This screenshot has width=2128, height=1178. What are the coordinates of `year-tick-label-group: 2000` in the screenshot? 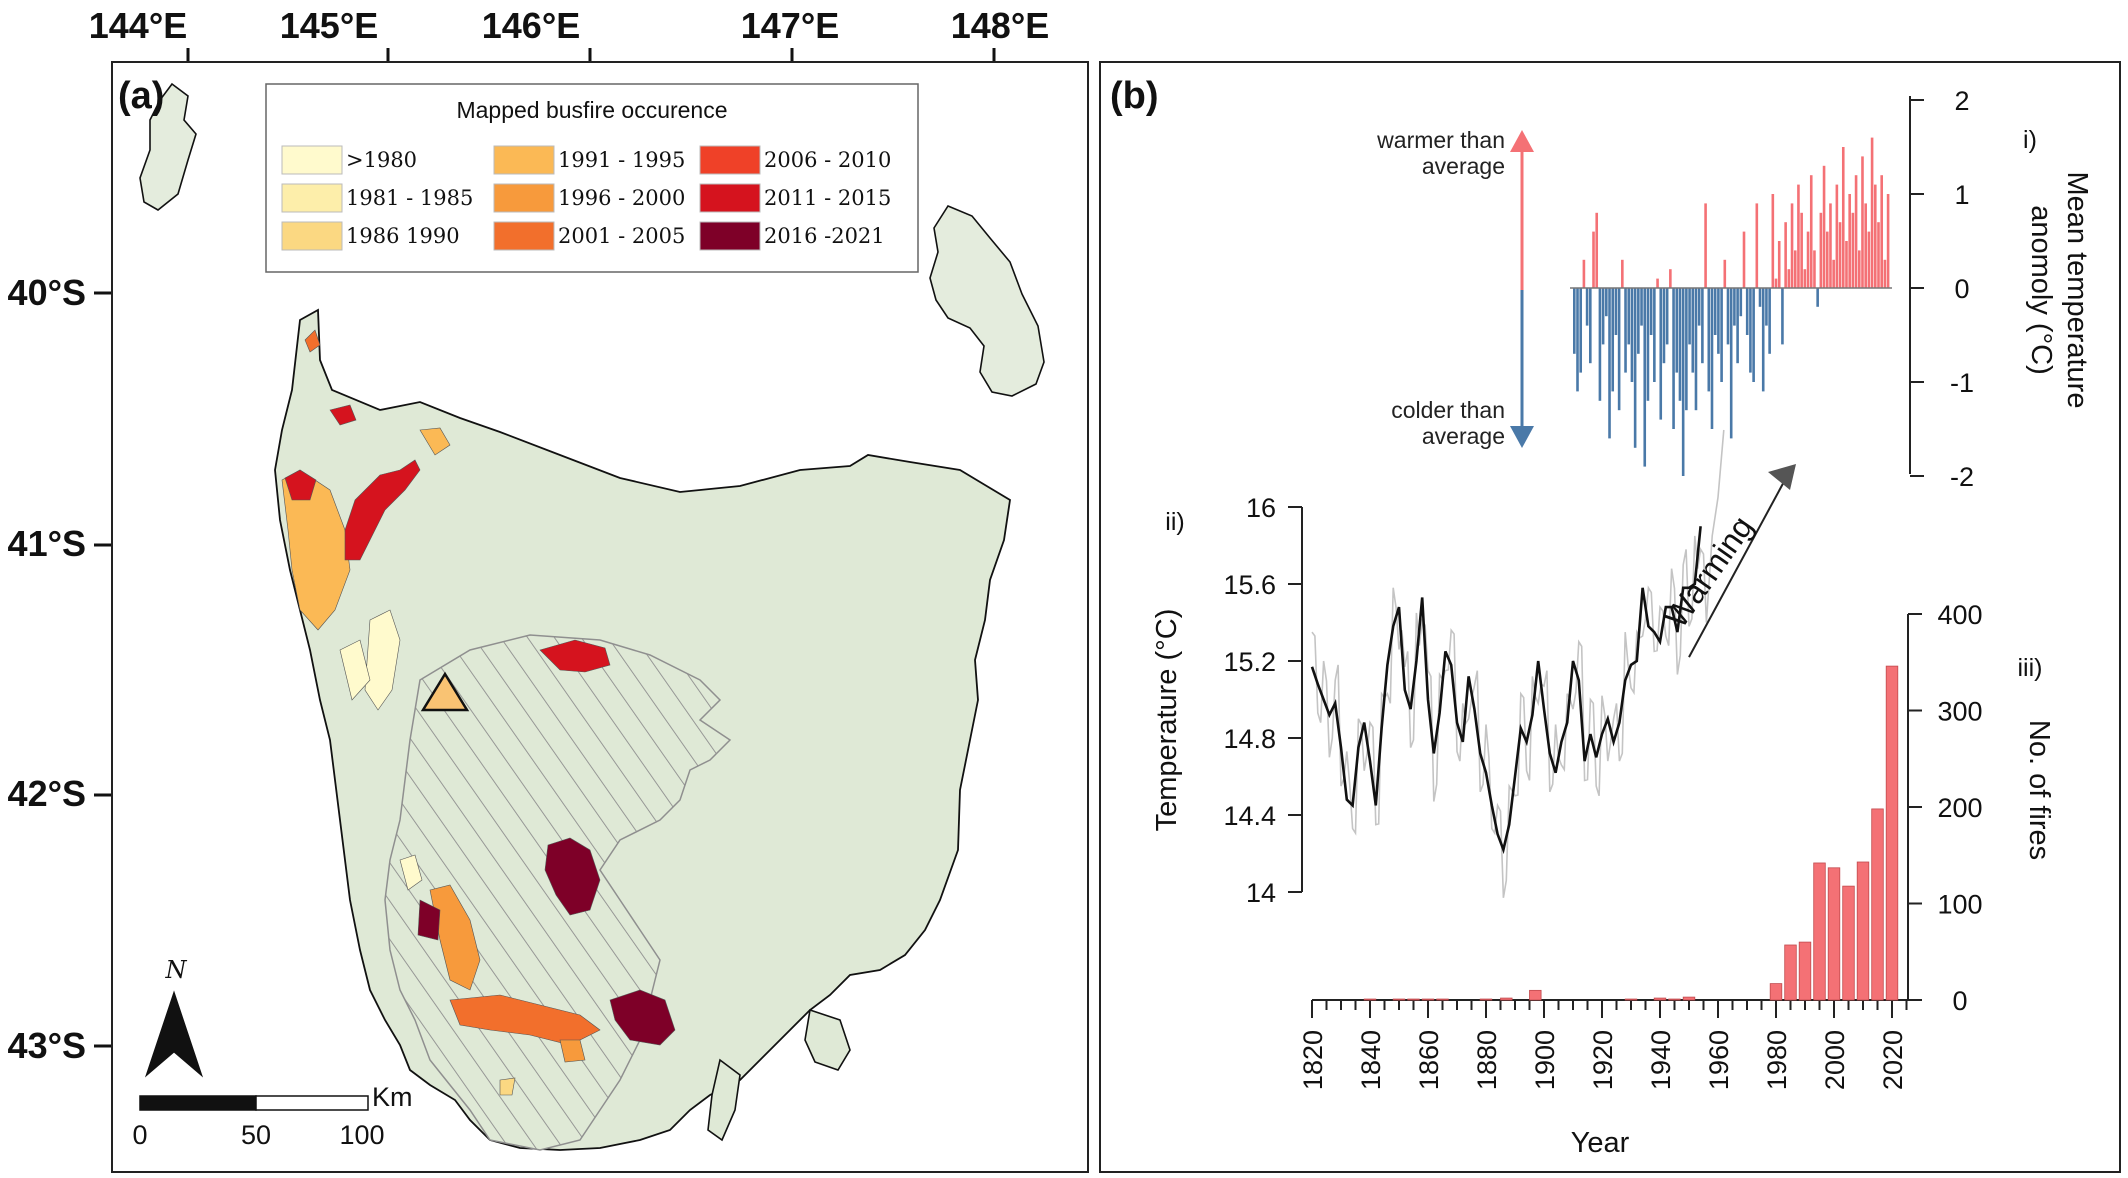 It's located at (1835, 1060).